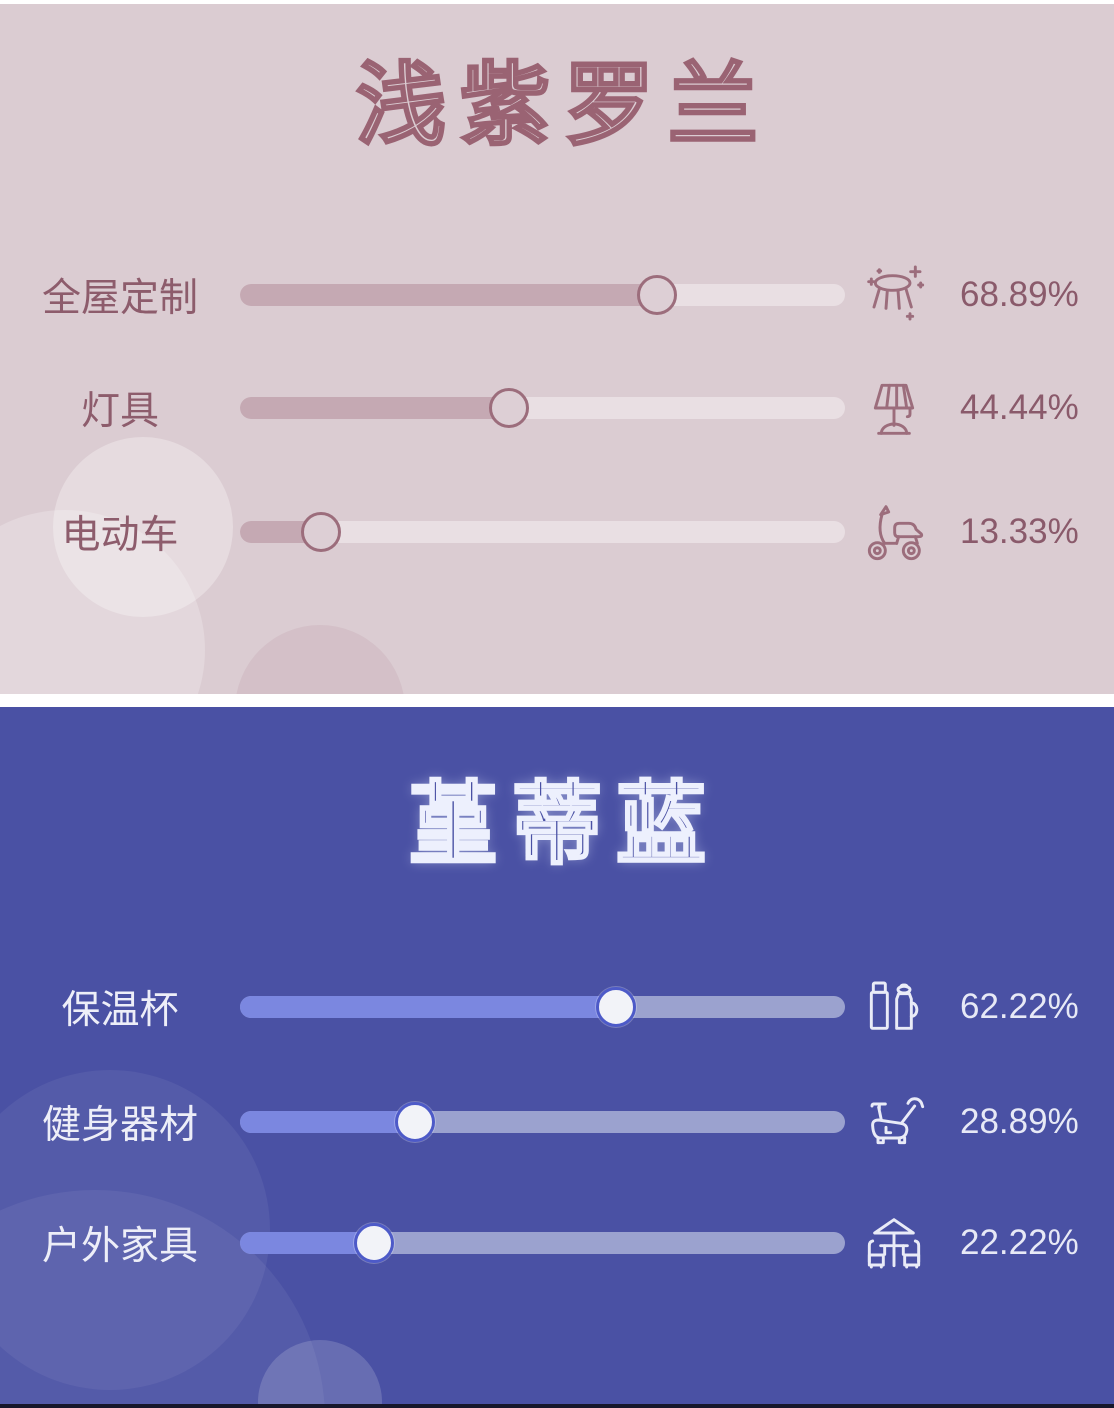  What do you see at coordinates (557, 1406) in the screenshot?
I see `bottom-edge` at bounding box center [557, 1406].